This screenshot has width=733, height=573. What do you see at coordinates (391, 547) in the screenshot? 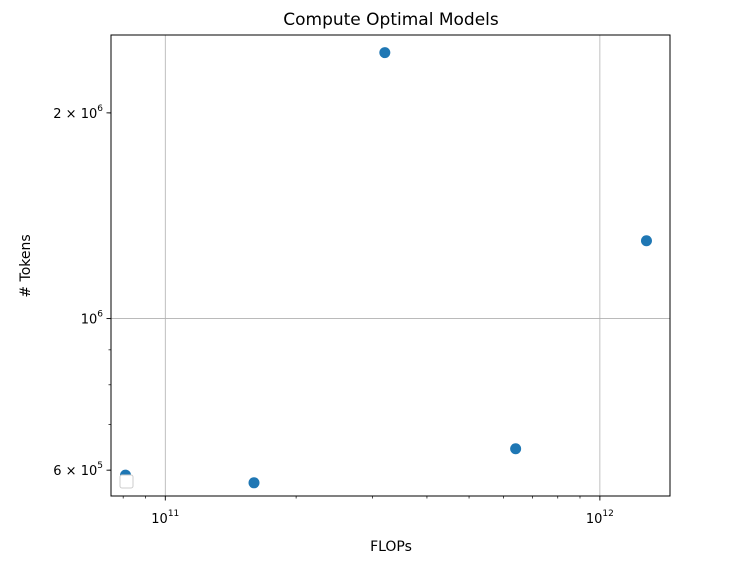
I see `x-axis-label: FLOPs` at bounding box center [391, 547].